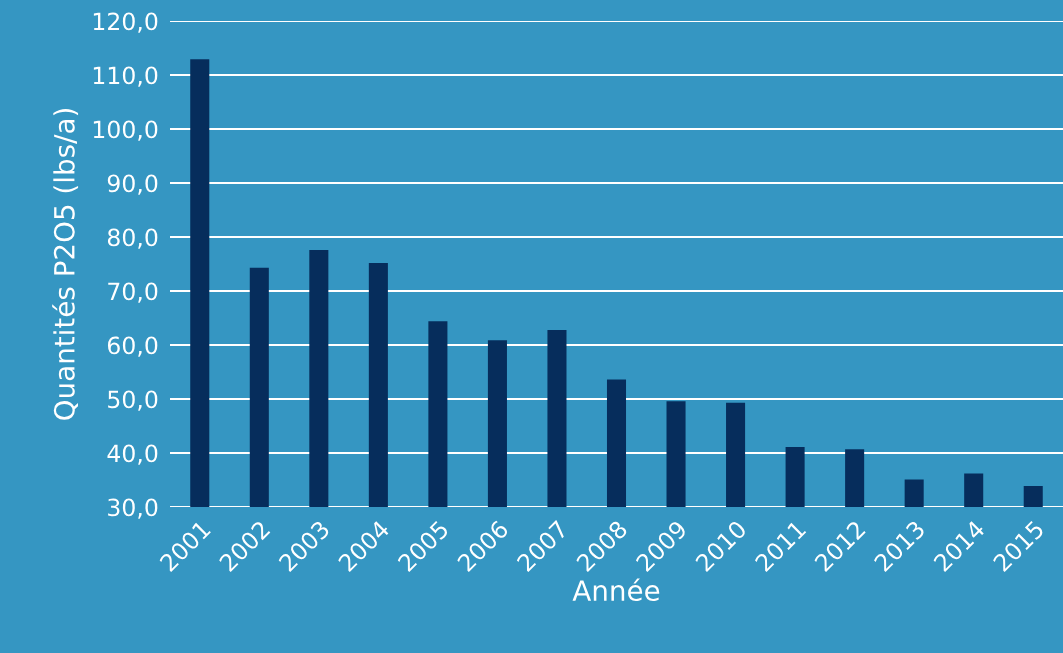 The height and width of the screenshot is (653, 1063). What do you see at coordinates (616, 590) in the screenshot?
I see `x-axis-title: Année` at bounding box center [616, 590].